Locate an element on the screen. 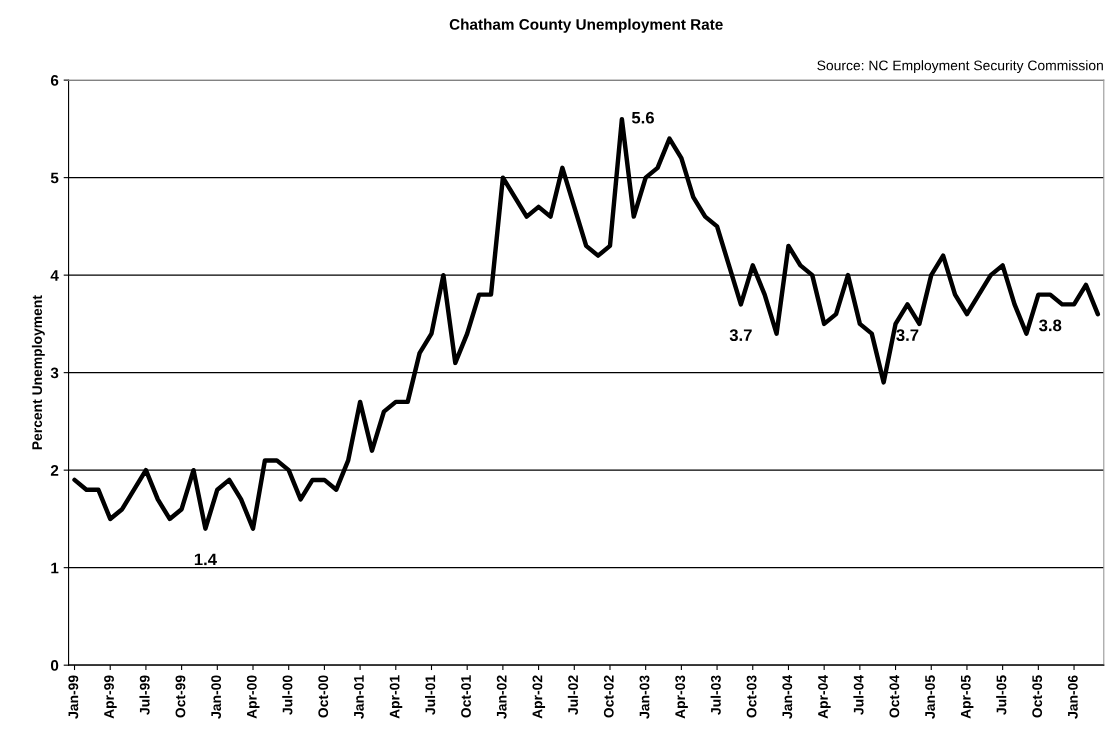 This screenshot has height=735, width=1106. x-tick-label: Apr-01 is located at coordinates (396, 697).